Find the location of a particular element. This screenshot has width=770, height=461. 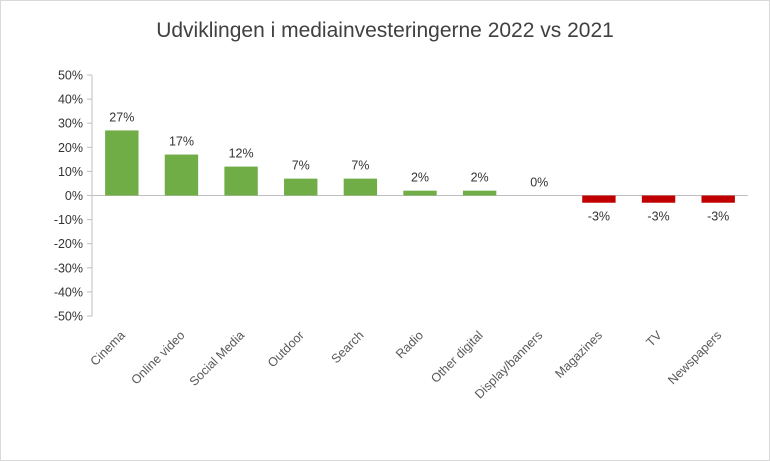

data-label: 0% is located at coordinates (539, 183).